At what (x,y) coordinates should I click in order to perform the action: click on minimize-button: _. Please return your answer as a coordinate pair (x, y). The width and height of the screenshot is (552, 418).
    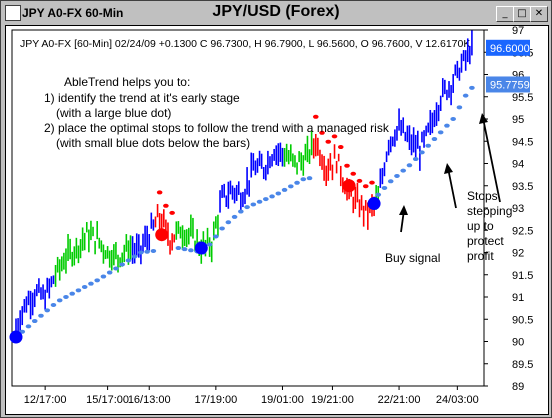
    Looking at the image, I should click on (505, 14).